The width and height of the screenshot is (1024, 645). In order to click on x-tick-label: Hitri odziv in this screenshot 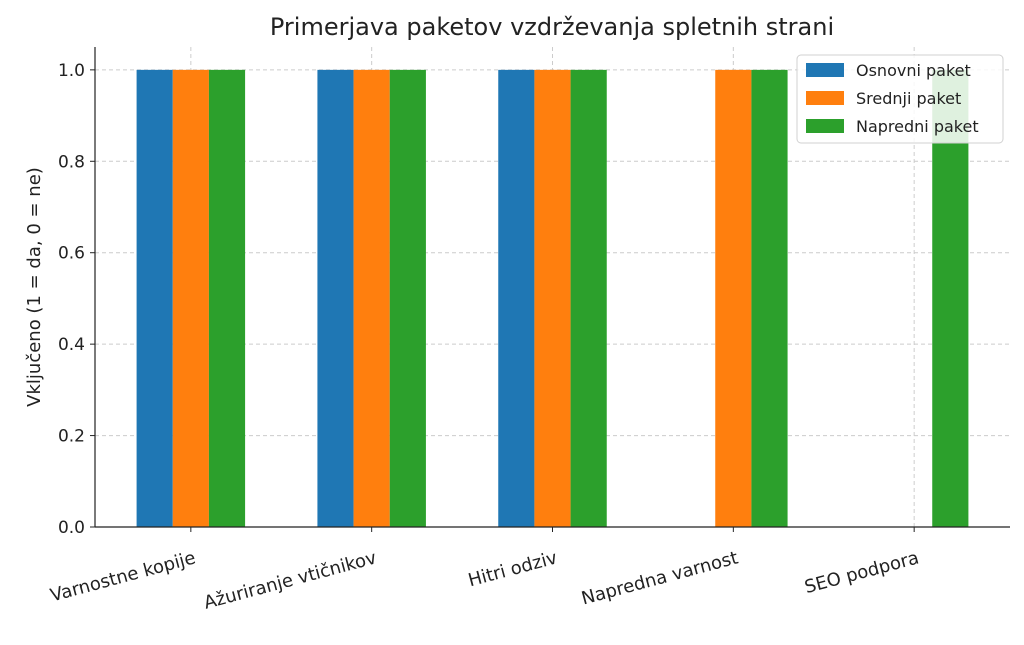, I will do `click(513, 569)`.